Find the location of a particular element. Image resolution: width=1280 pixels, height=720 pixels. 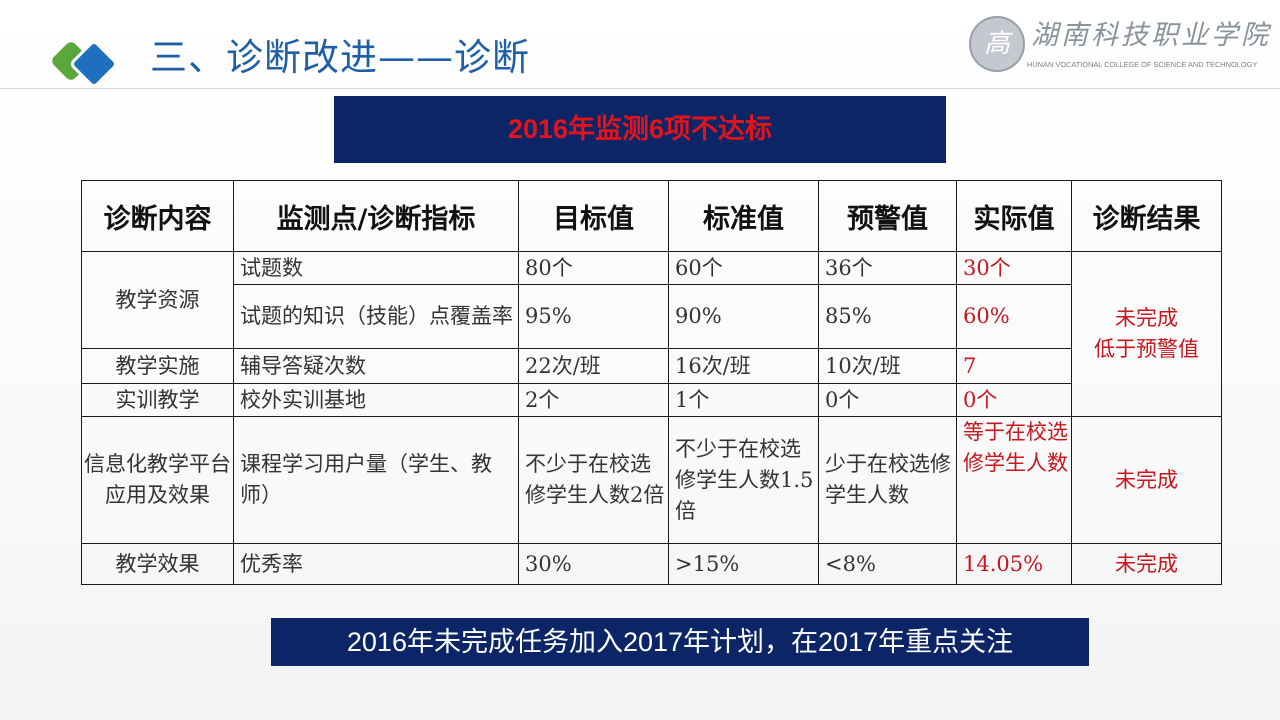

table-row: 教学效果 优秀率 30% >15% <8% 14.05% 未完成 is located at coordinates (651, 564).